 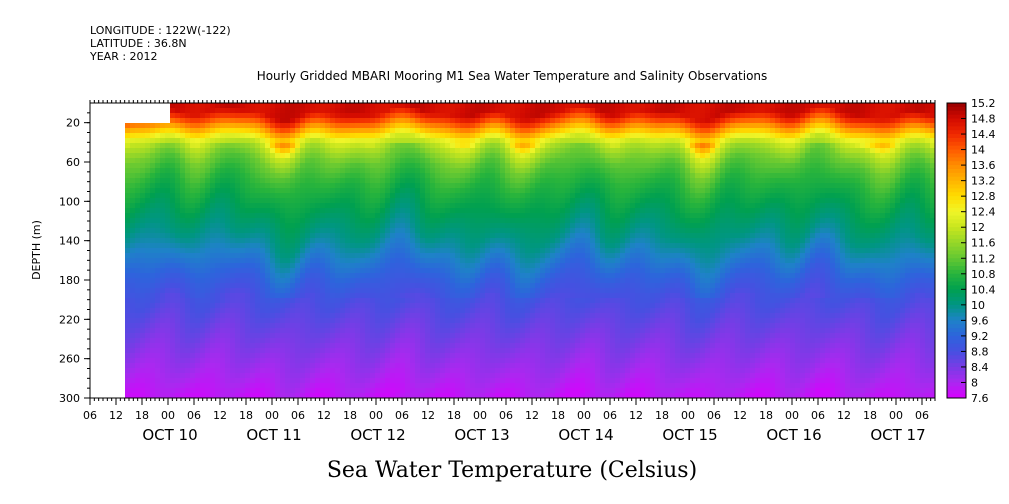 I want to click on y-tick-label: 300, so click(x=69, y=398).